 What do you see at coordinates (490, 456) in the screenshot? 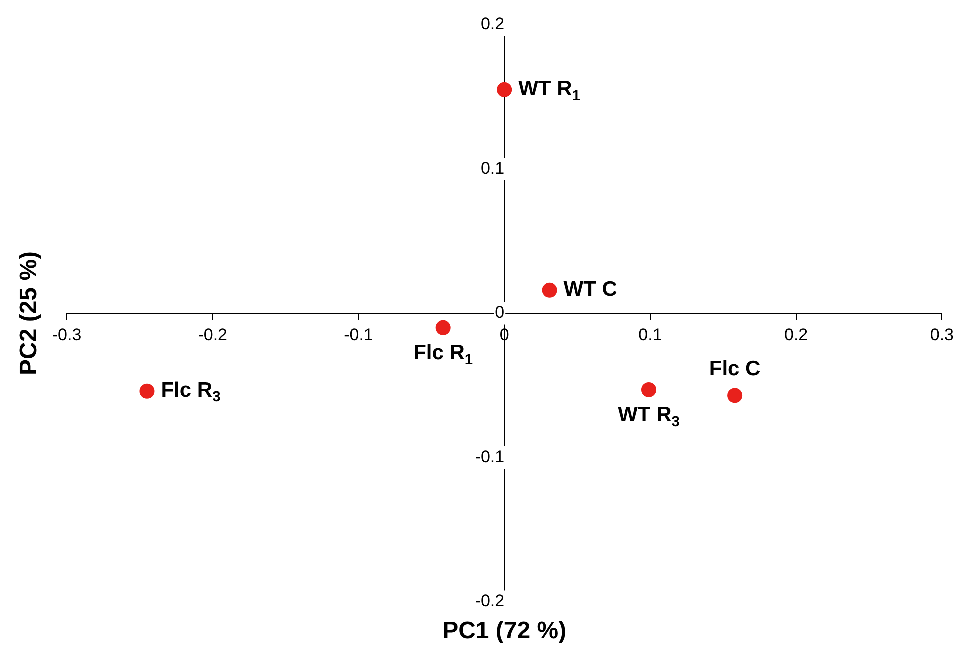
I see `y-tick-label: -0.1` at bounding box center [490, 456].